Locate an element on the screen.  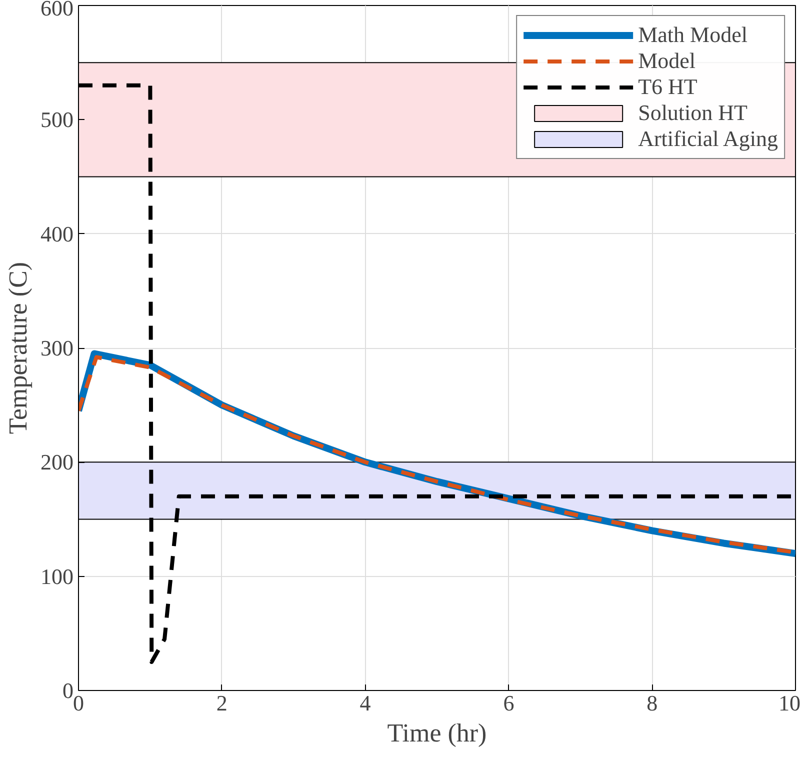
legend-label: T6 HT is located at coordinates (668, 87).